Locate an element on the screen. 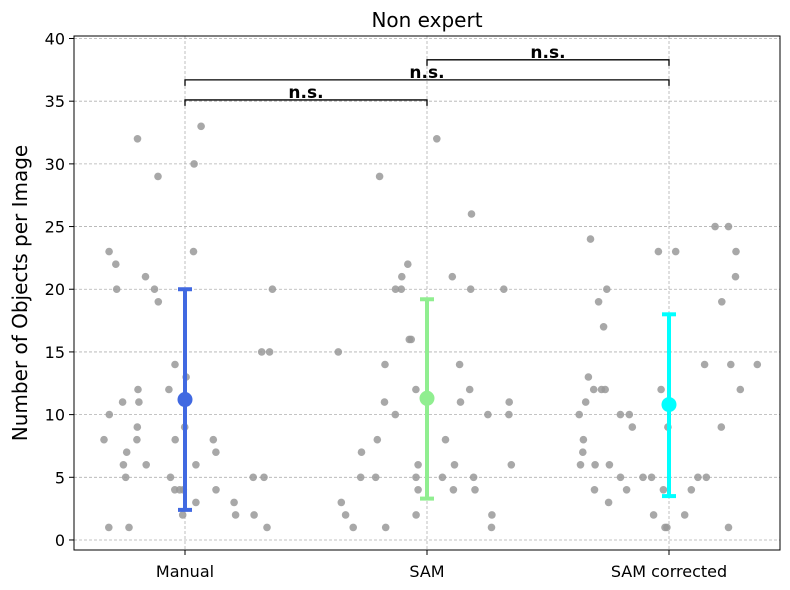 Image resolution: width=790 pixels, height=590 pixels. x-tick-label: SAM is located at coordinates (426, 571).